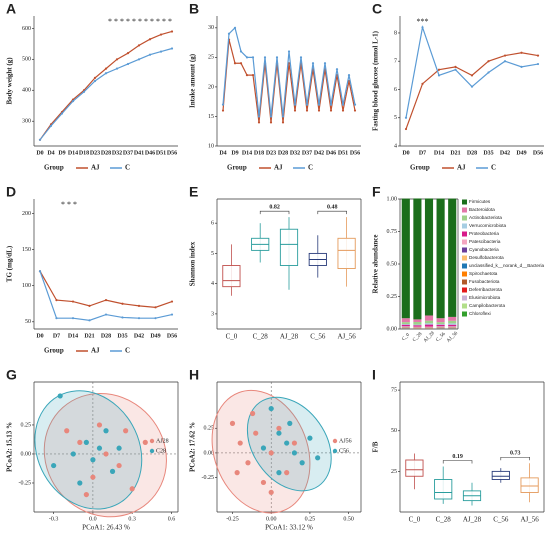  I want to click on y-tick-label: 1.00, so click(392, 199).